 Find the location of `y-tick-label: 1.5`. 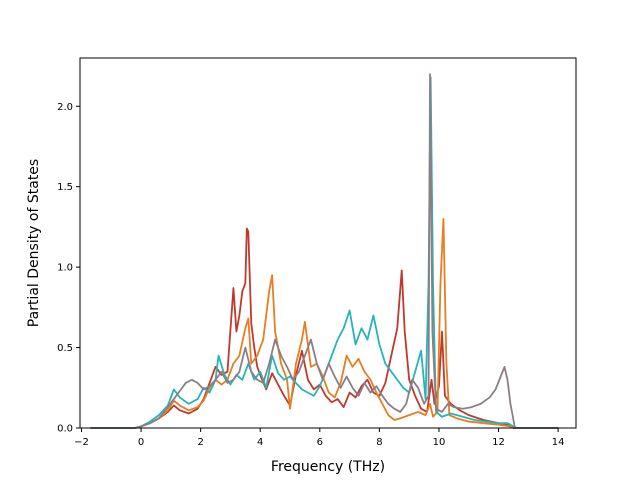

y-tick-label: 1.5 is located at coordinates (65, 187).